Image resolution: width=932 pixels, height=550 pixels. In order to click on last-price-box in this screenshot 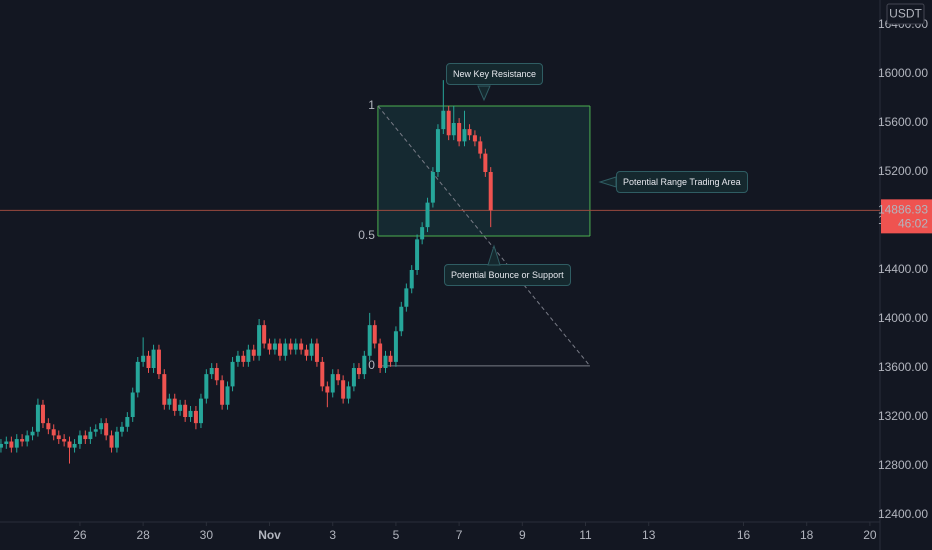, I will do `click(906, 216)`.